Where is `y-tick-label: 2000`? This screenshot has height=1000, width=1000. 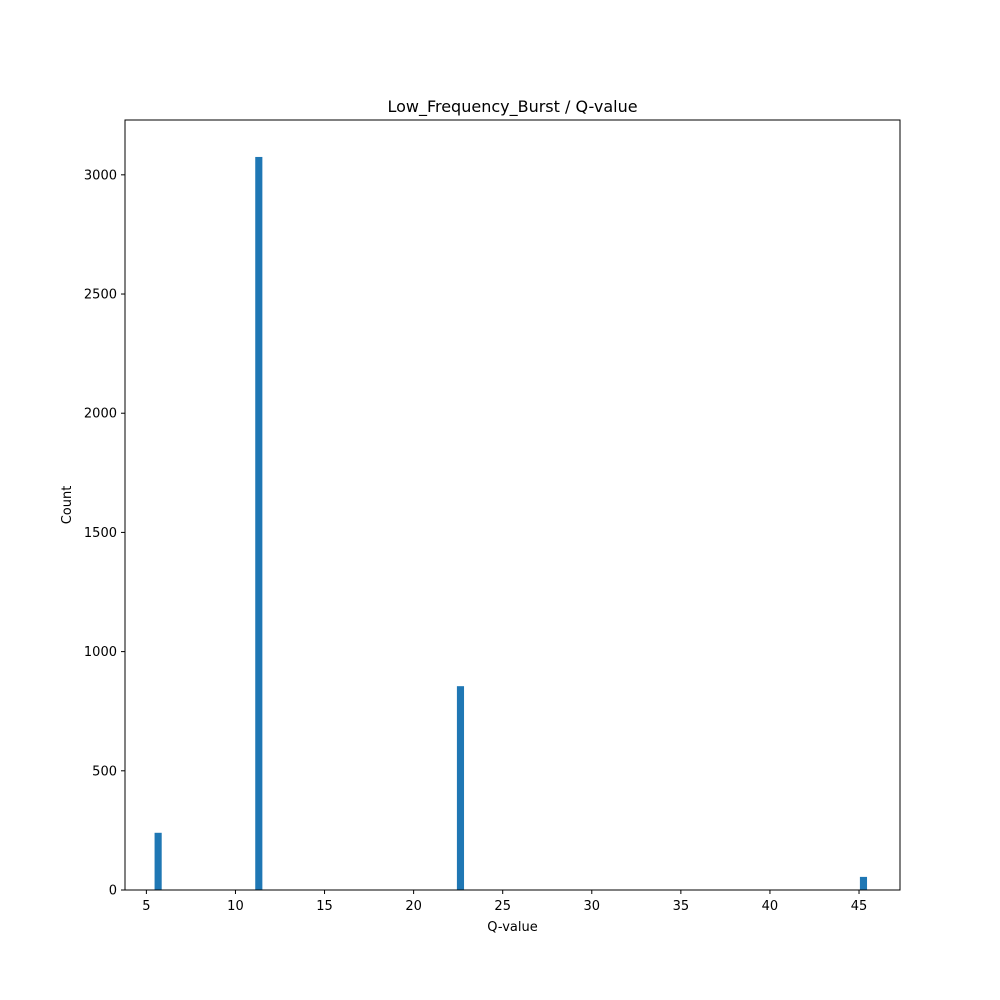
y-tick-label: 2000 is located at coordinates (100, 414).